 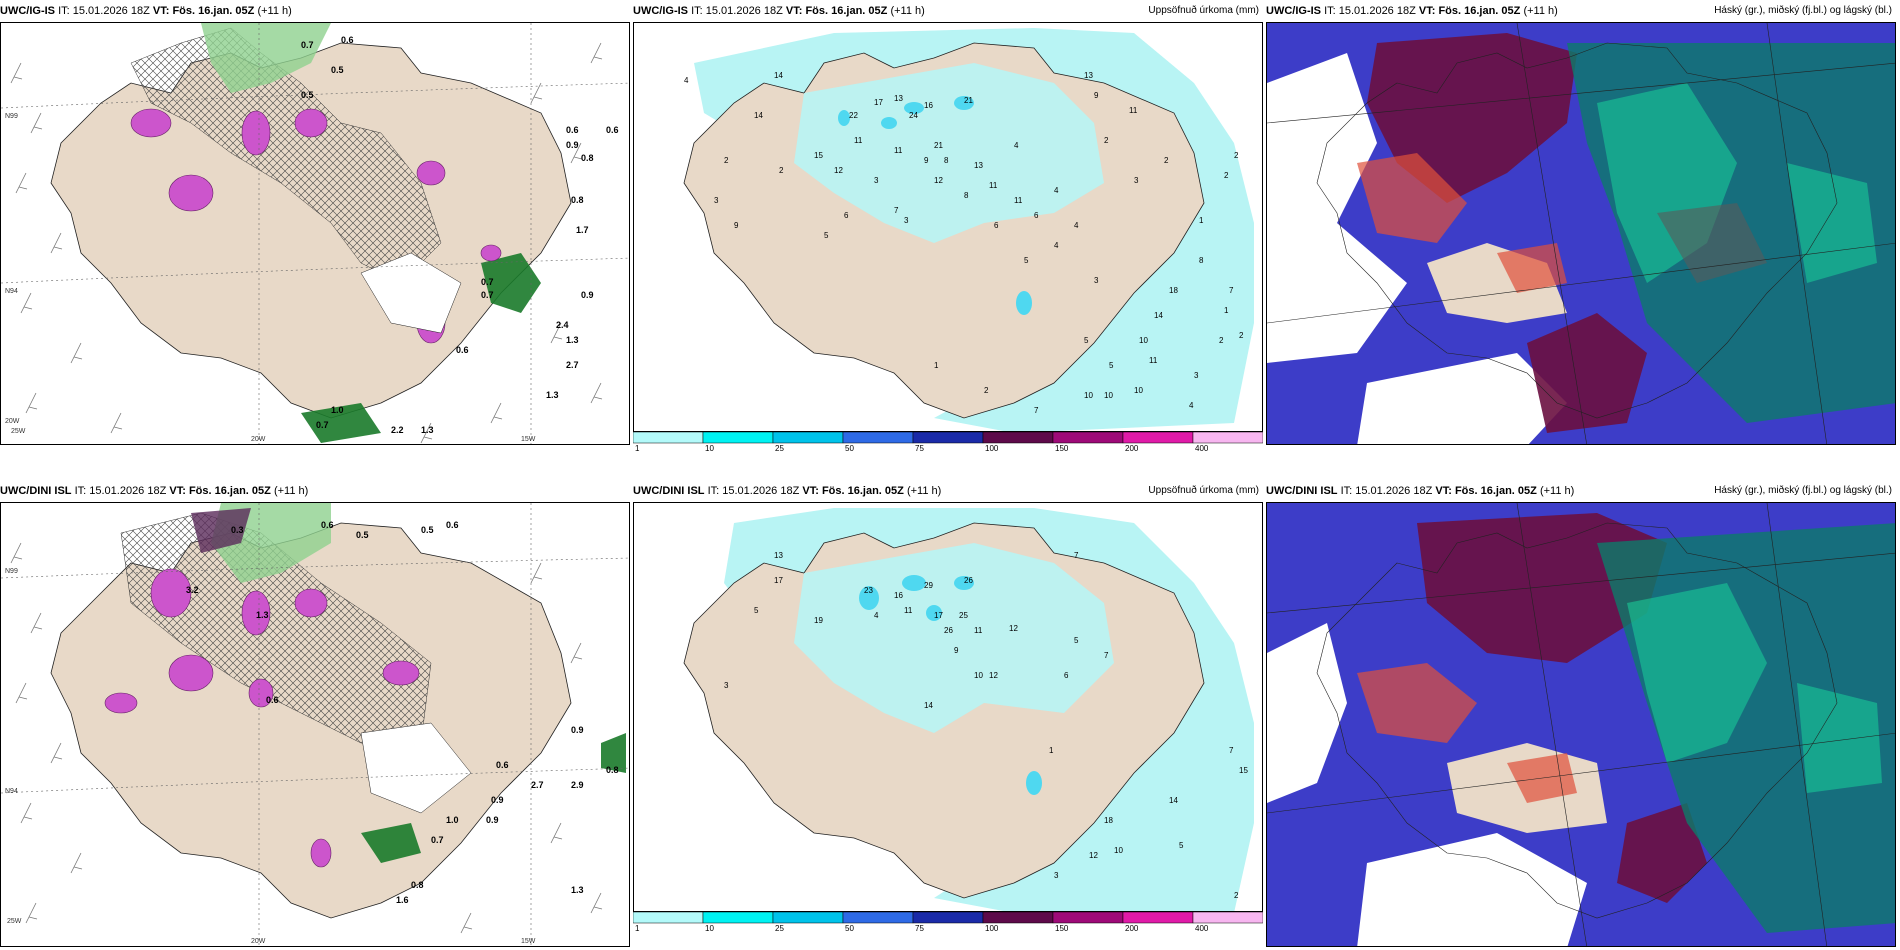 I want to click on svg-text: 10, so click(x=1143, y=340).